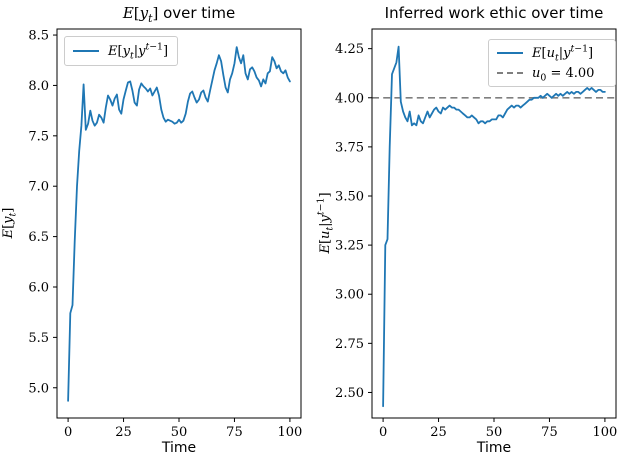 This screenshot has width=629, height=470. I want to click on left-y-axis-label: E[yt], so click(10, 223).